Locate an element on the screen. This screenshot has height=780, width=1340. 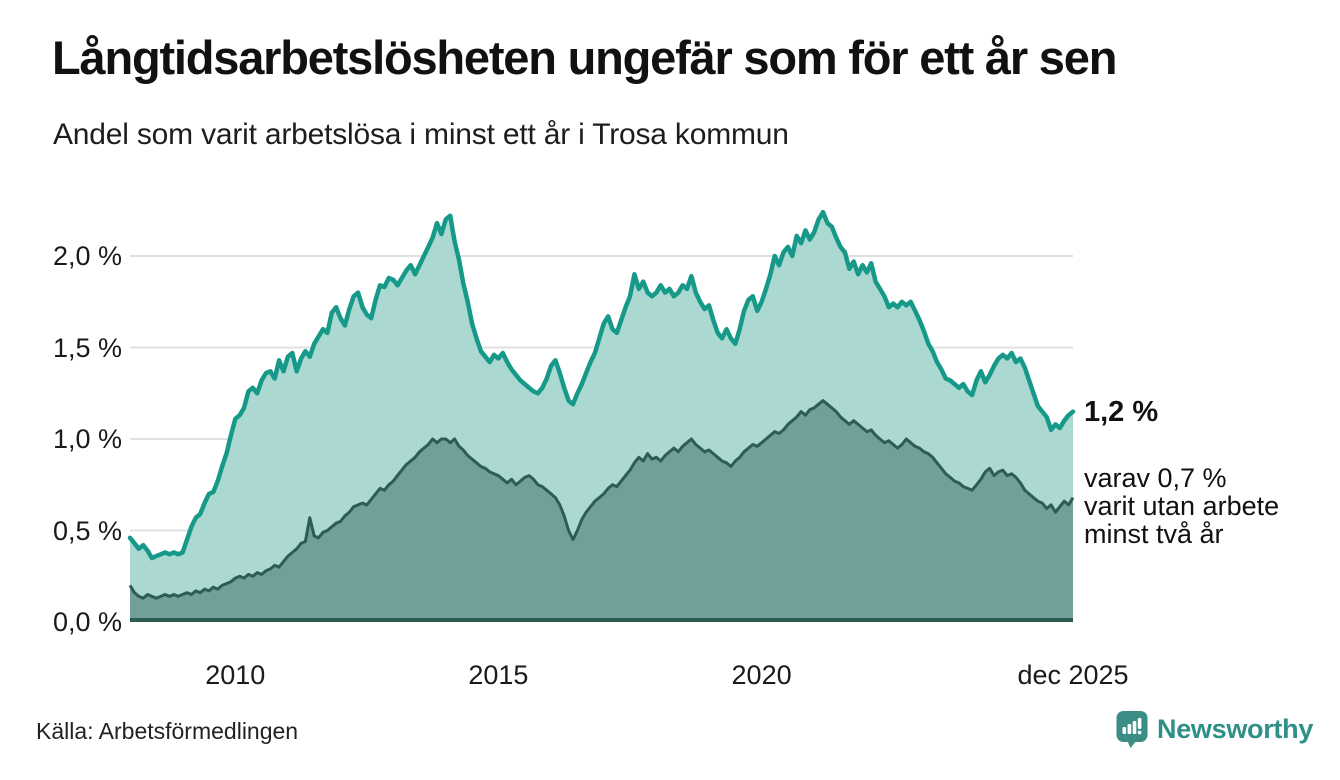
x-tick-label: 2015 is located at coordinates (498, 675).